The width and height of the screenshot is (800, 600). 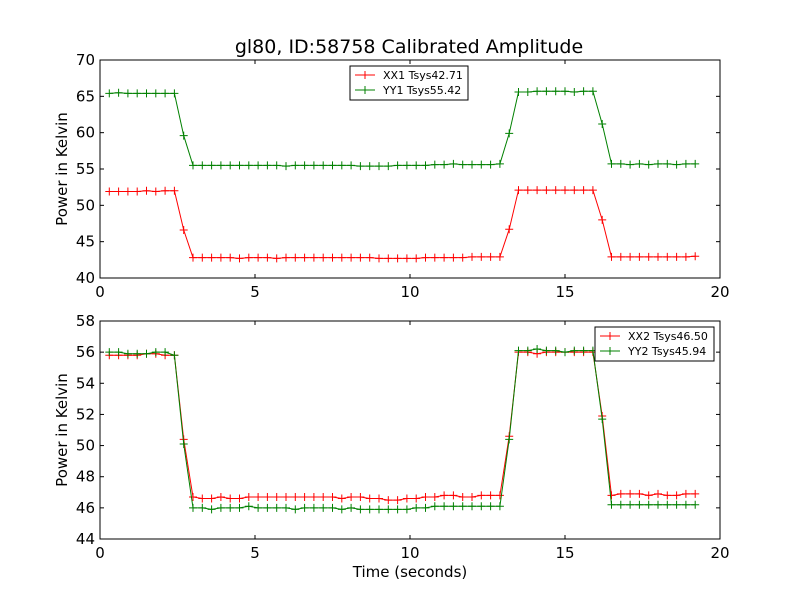 I want to click on legend-label: YY2 Tsys45.94, so click(x=666, y=351).